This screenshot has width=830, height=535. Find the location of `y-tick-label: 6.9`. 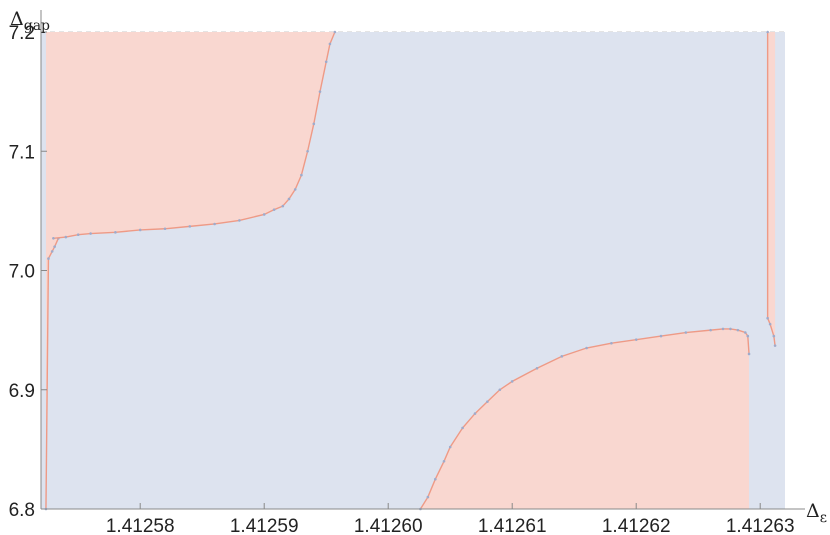

y-tick-label: 6.9 is located at coordinates (22, 391).